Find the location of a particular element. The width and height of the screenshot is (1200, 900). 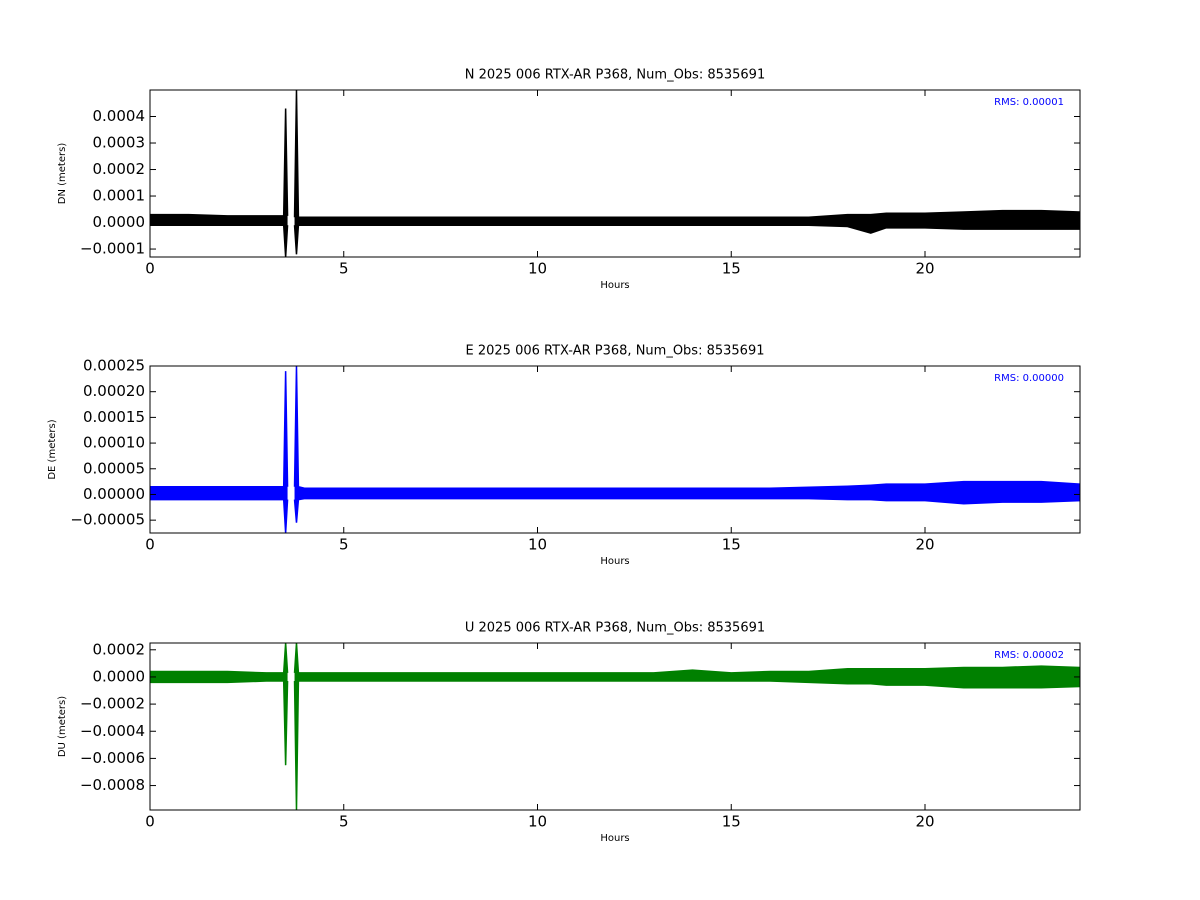

y-tick-label: 0.00005 is located at coordinates (114, 468).